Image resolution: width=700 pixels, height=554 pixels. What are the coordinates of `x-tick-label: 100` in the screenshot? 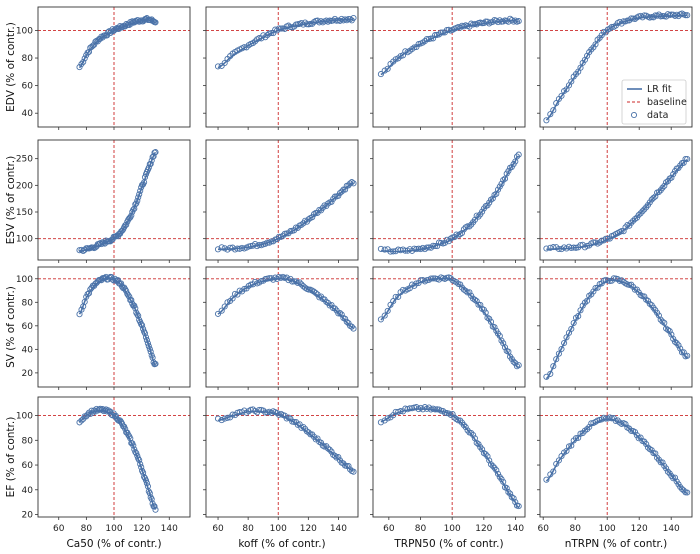 It's located at (607, 529).